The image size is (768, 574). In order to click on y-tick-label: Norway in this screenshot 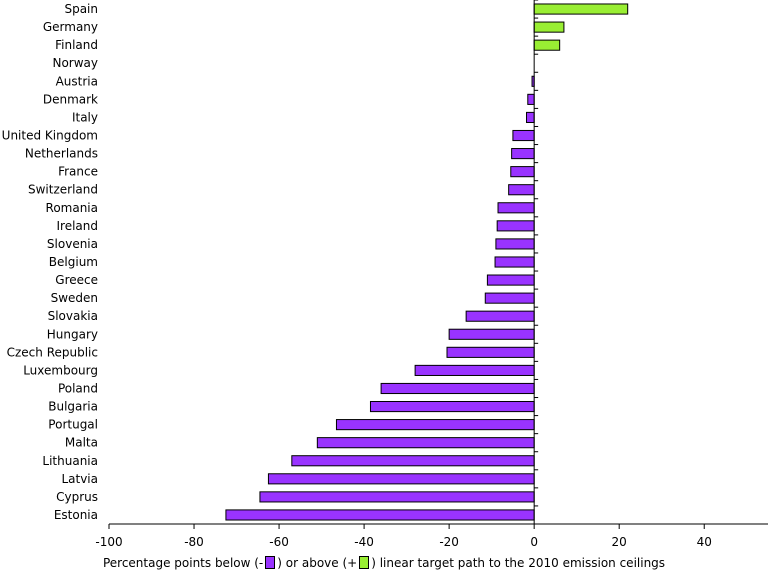, I will do `click(75, 63)`.